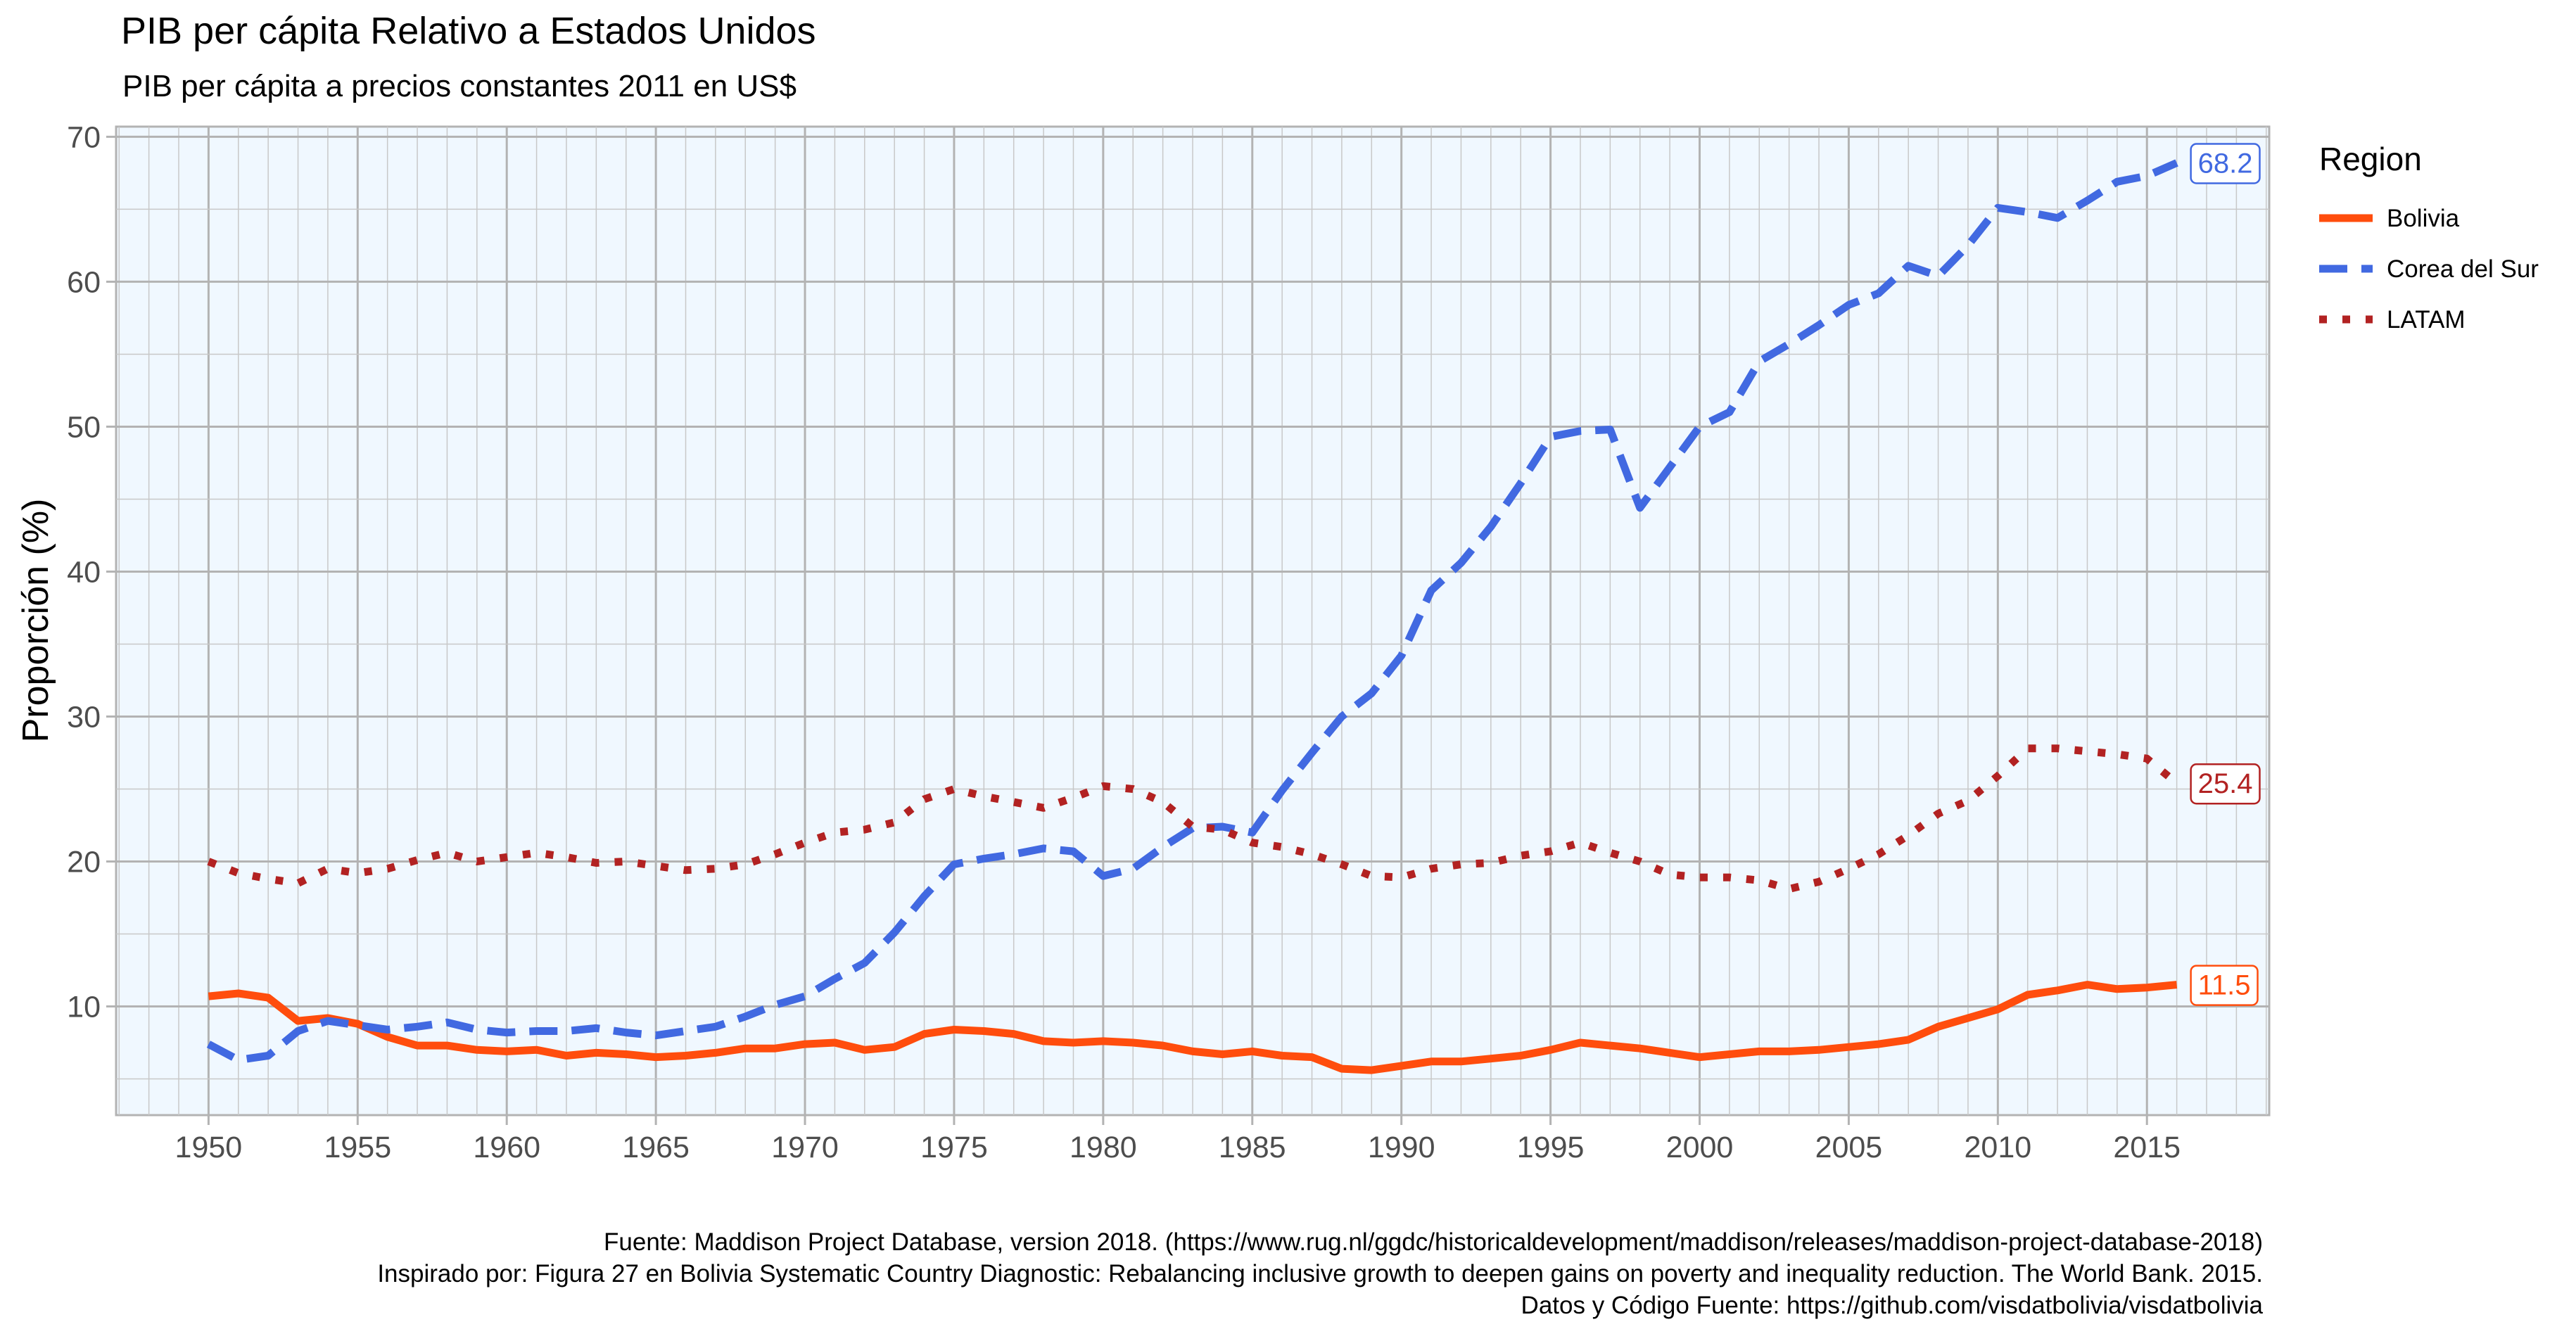 The image size is (2576, 1329). I want to click on end-label-text: 25.4, so click(2225, 783).